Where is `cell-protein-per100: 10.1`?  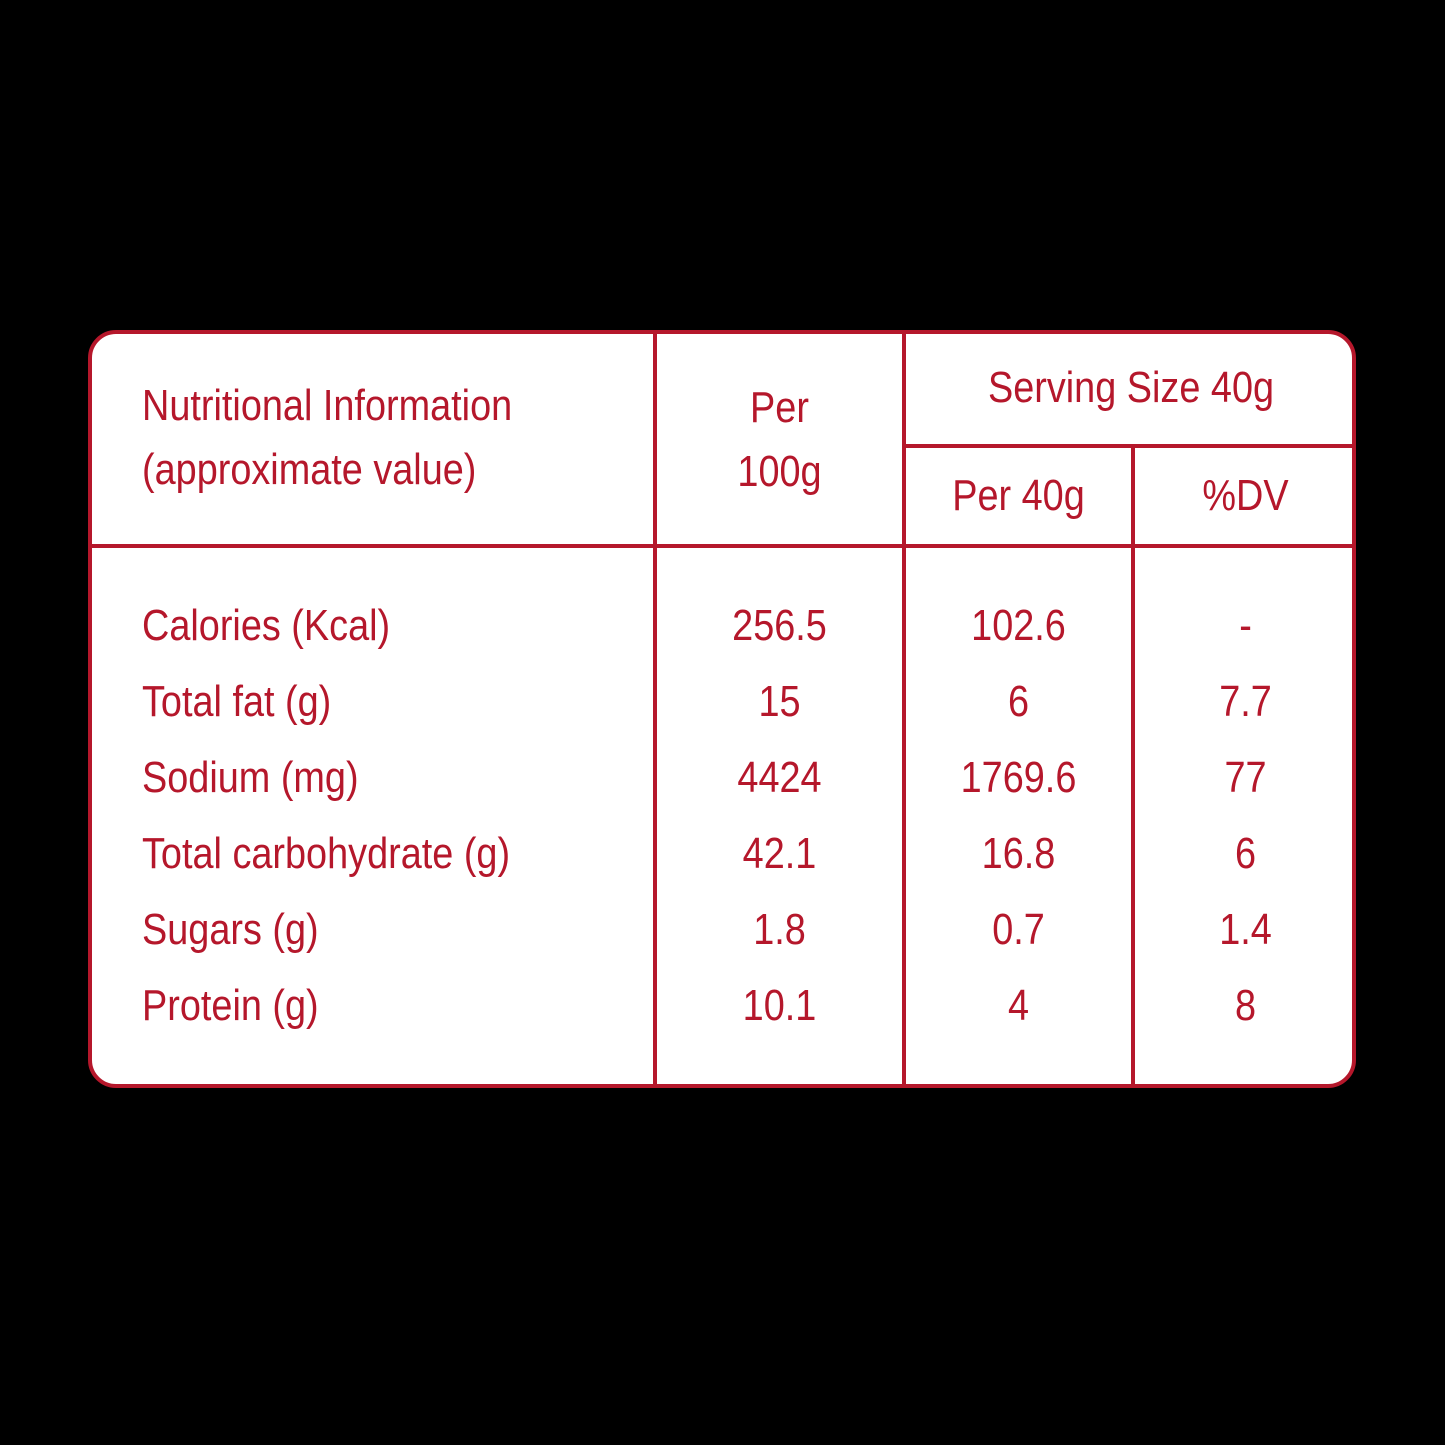
cell-protein-per100: 10.1 is located at coordinates (779, 1005).